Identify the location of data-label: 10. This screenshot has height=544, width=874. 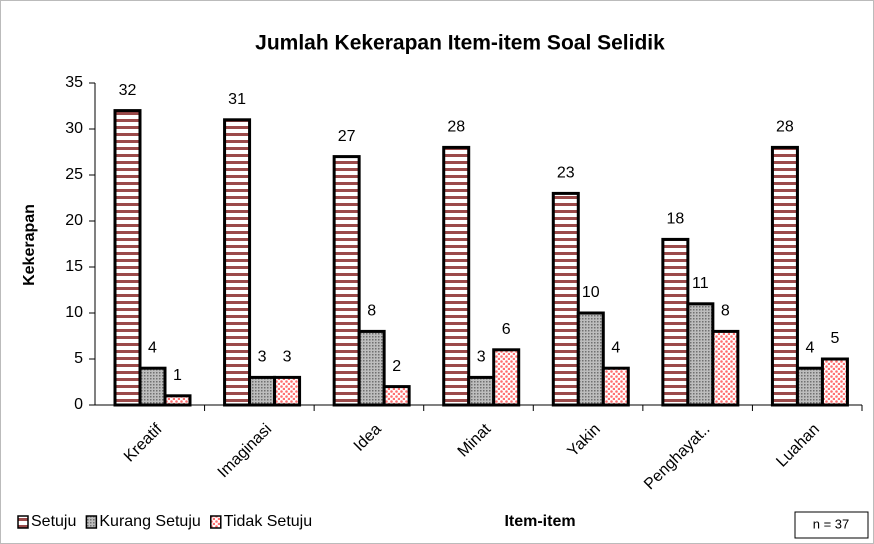
(591, 292).